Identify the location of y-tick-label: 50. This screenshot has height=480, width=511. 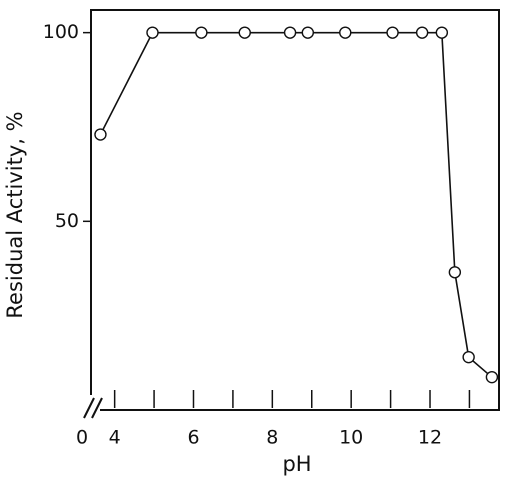
(67, 221).